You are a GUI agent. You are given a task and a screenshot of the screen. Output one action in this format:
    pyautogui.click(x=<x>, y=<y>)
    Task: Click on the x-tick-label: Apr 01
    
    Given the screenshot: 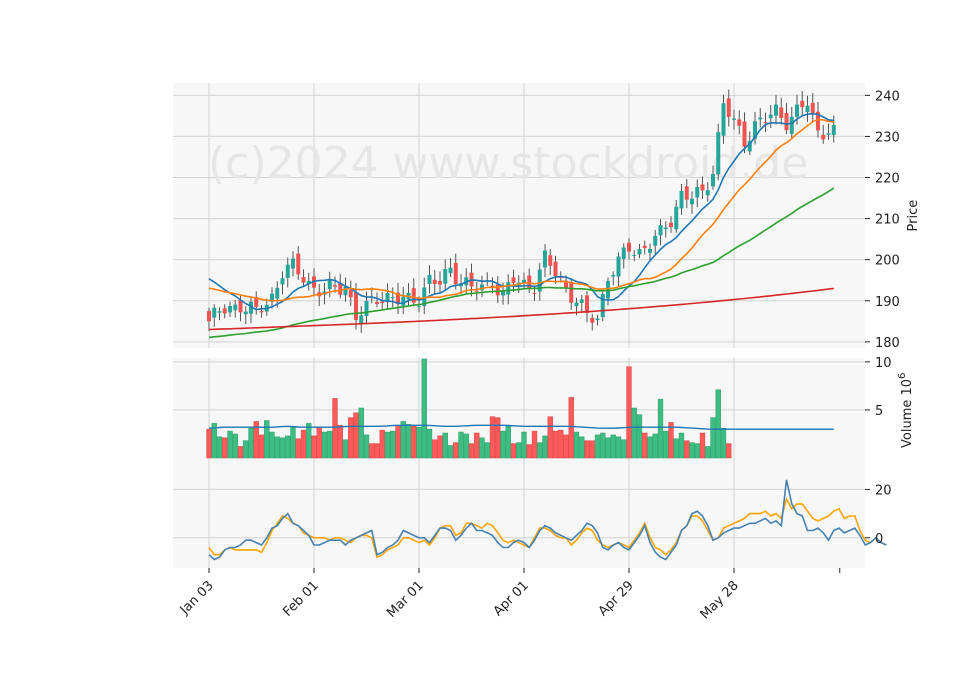 What is the action you would take?
    pyautogui.click(x=511, y=598)
    